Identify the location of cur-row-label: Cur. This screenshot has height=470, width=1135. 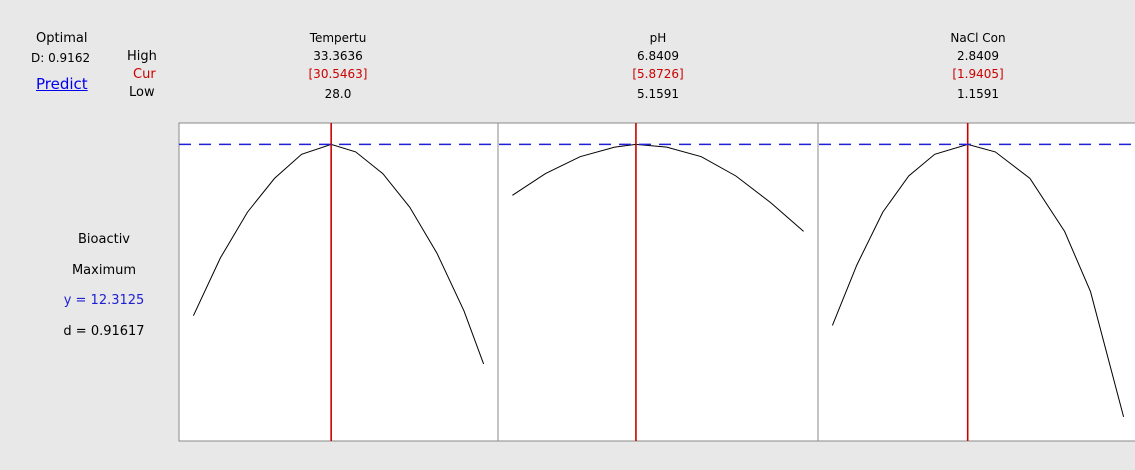
(144, 74).